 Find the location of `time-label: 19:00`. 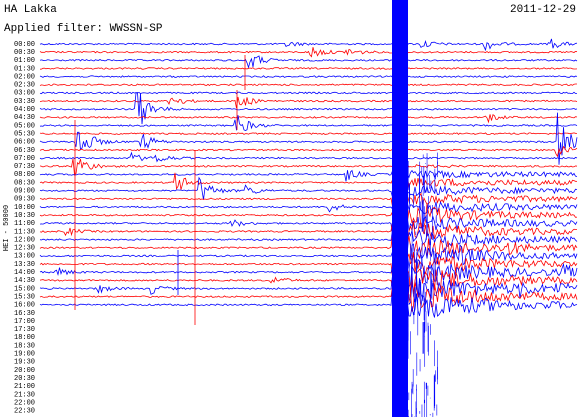

time-label: 19:00 is located at coordinates (24, 355).